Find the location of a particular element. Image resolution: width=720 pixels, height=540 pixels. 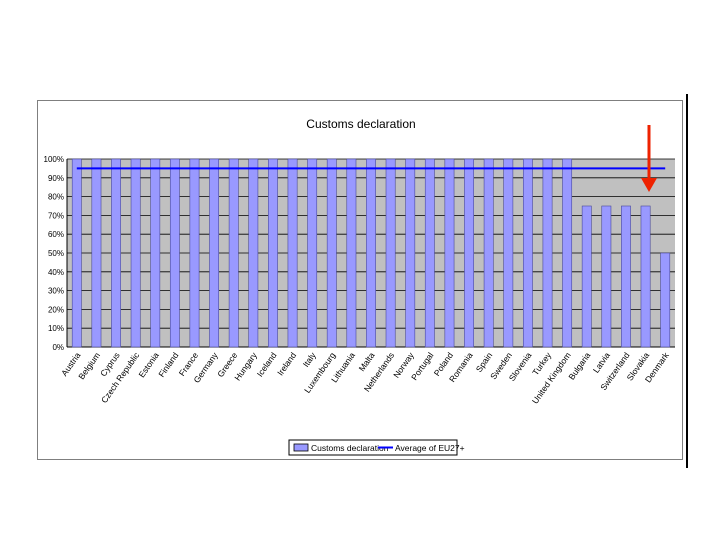

chart-title: Customs declaration is located at coordinates (360, 124).